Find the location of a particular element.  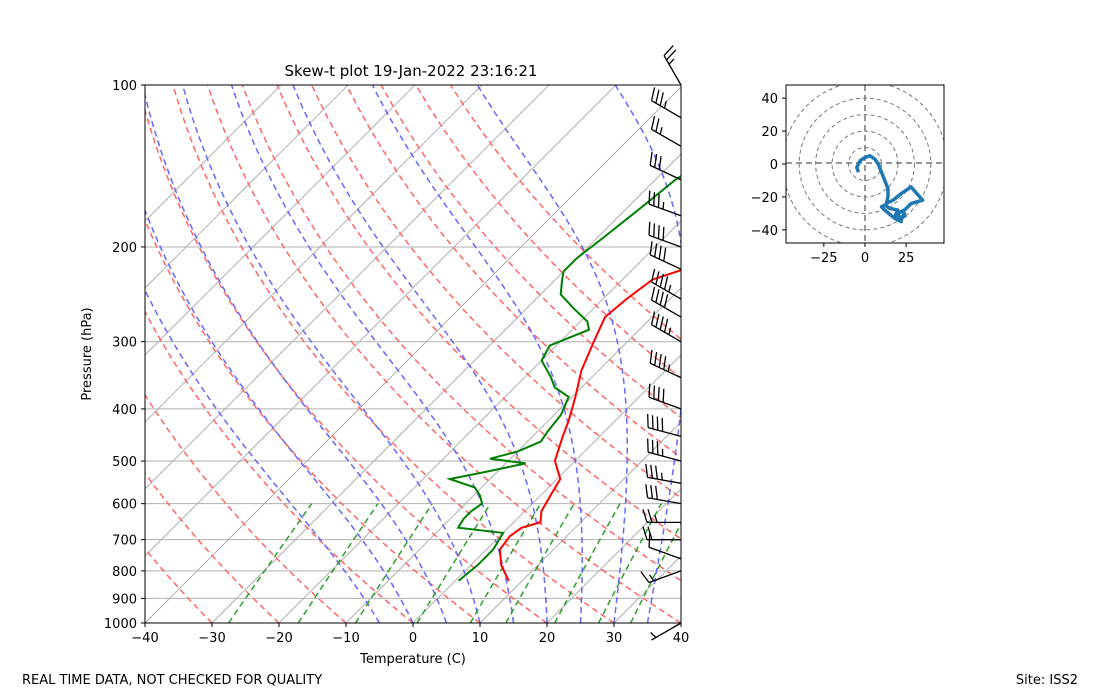

hodograph-x-tick-label: 25 is located at coordinates (906, 258).